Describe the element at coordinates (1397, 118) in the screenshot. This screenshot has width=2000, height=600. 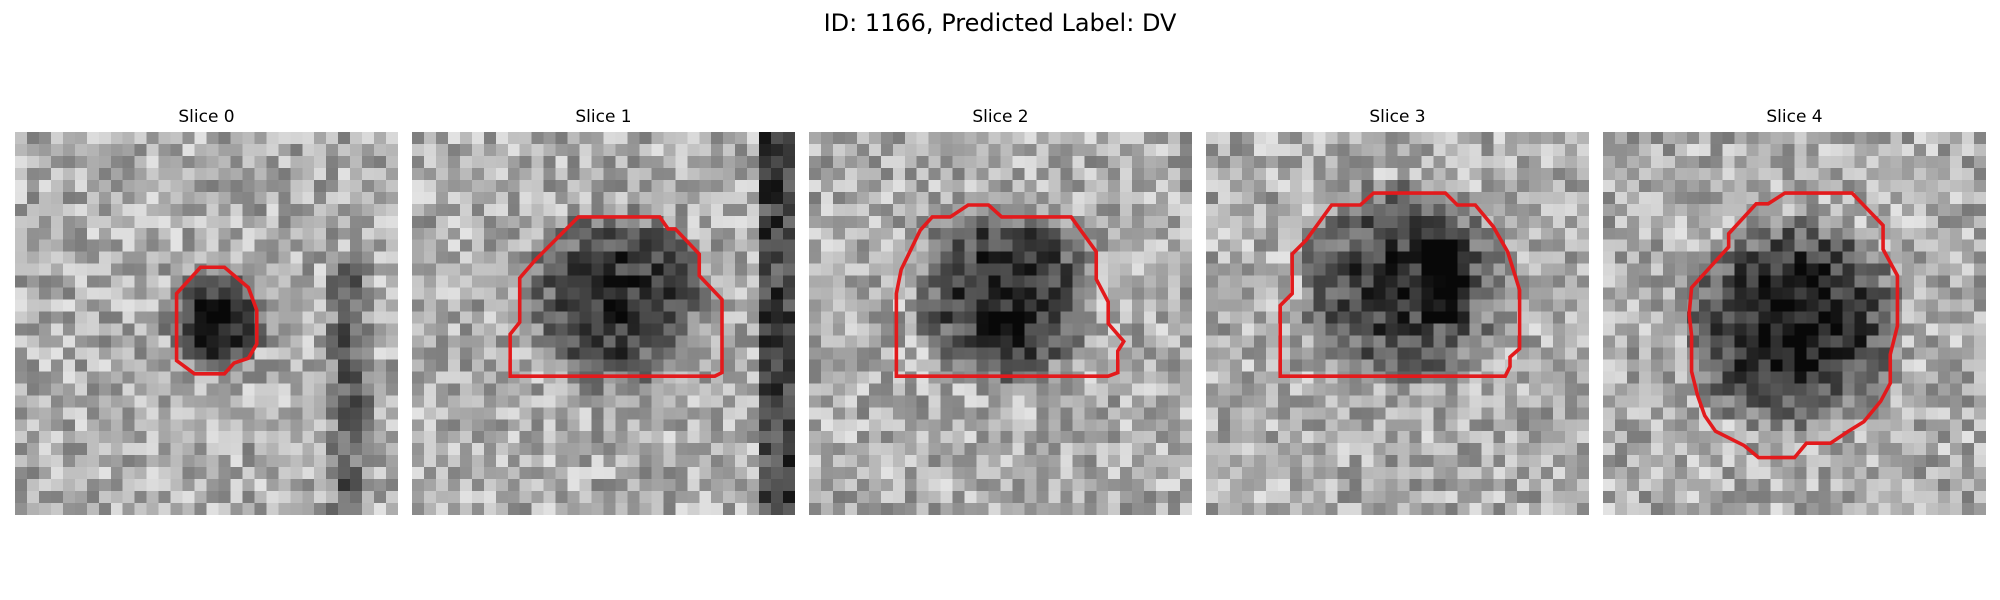
I see `slice-title: Slice 3` at that location.